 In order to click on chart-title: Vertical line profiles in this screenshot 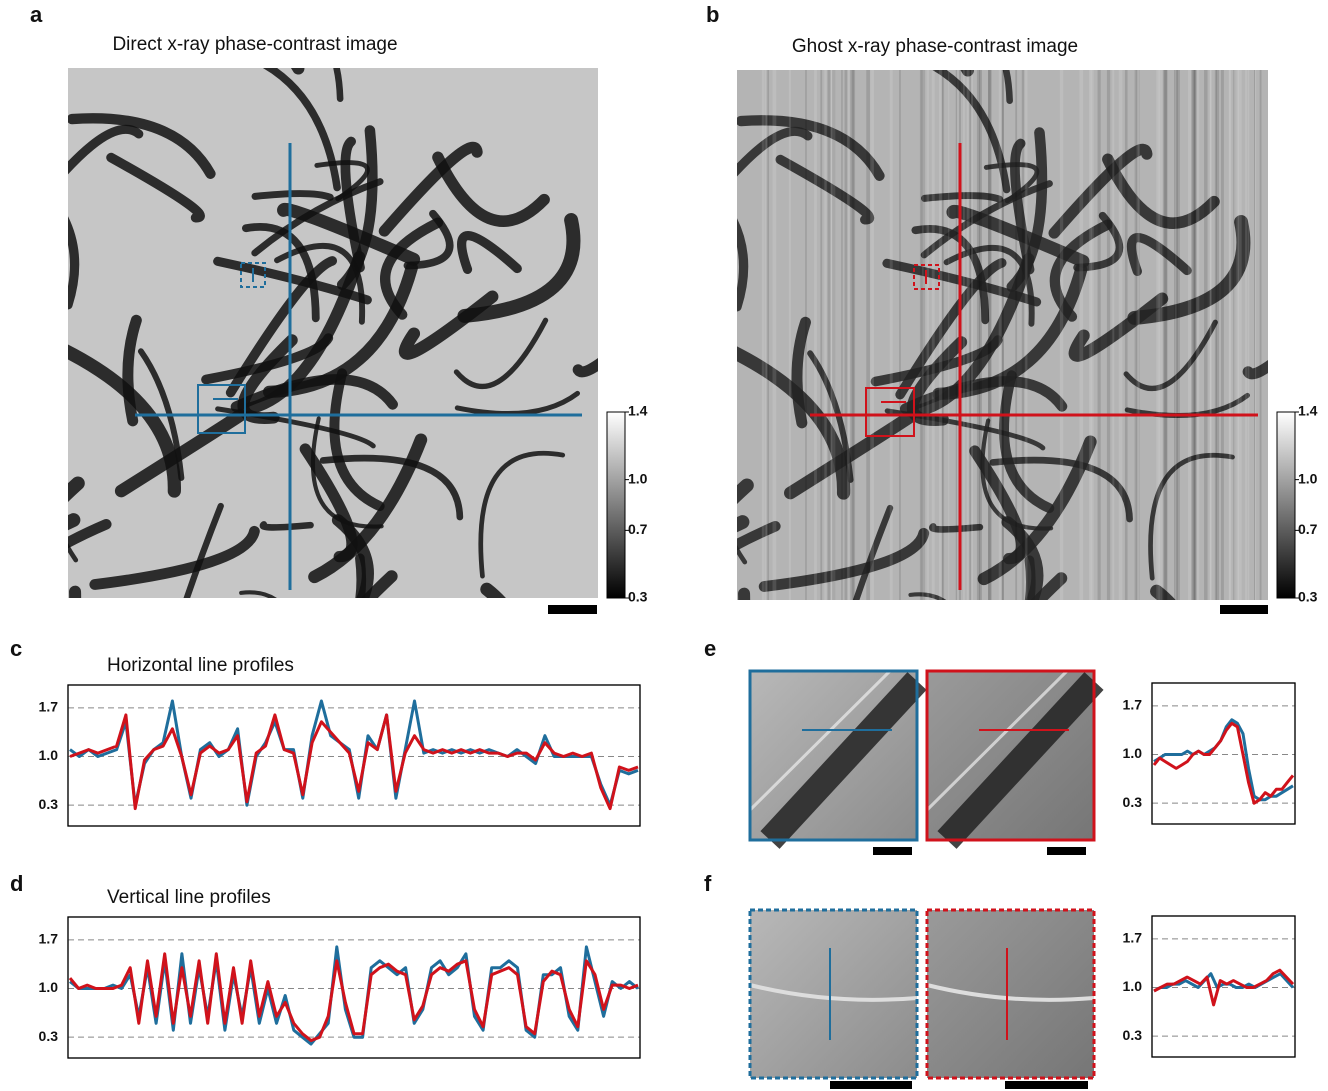, I will do `click(189, 897)`.